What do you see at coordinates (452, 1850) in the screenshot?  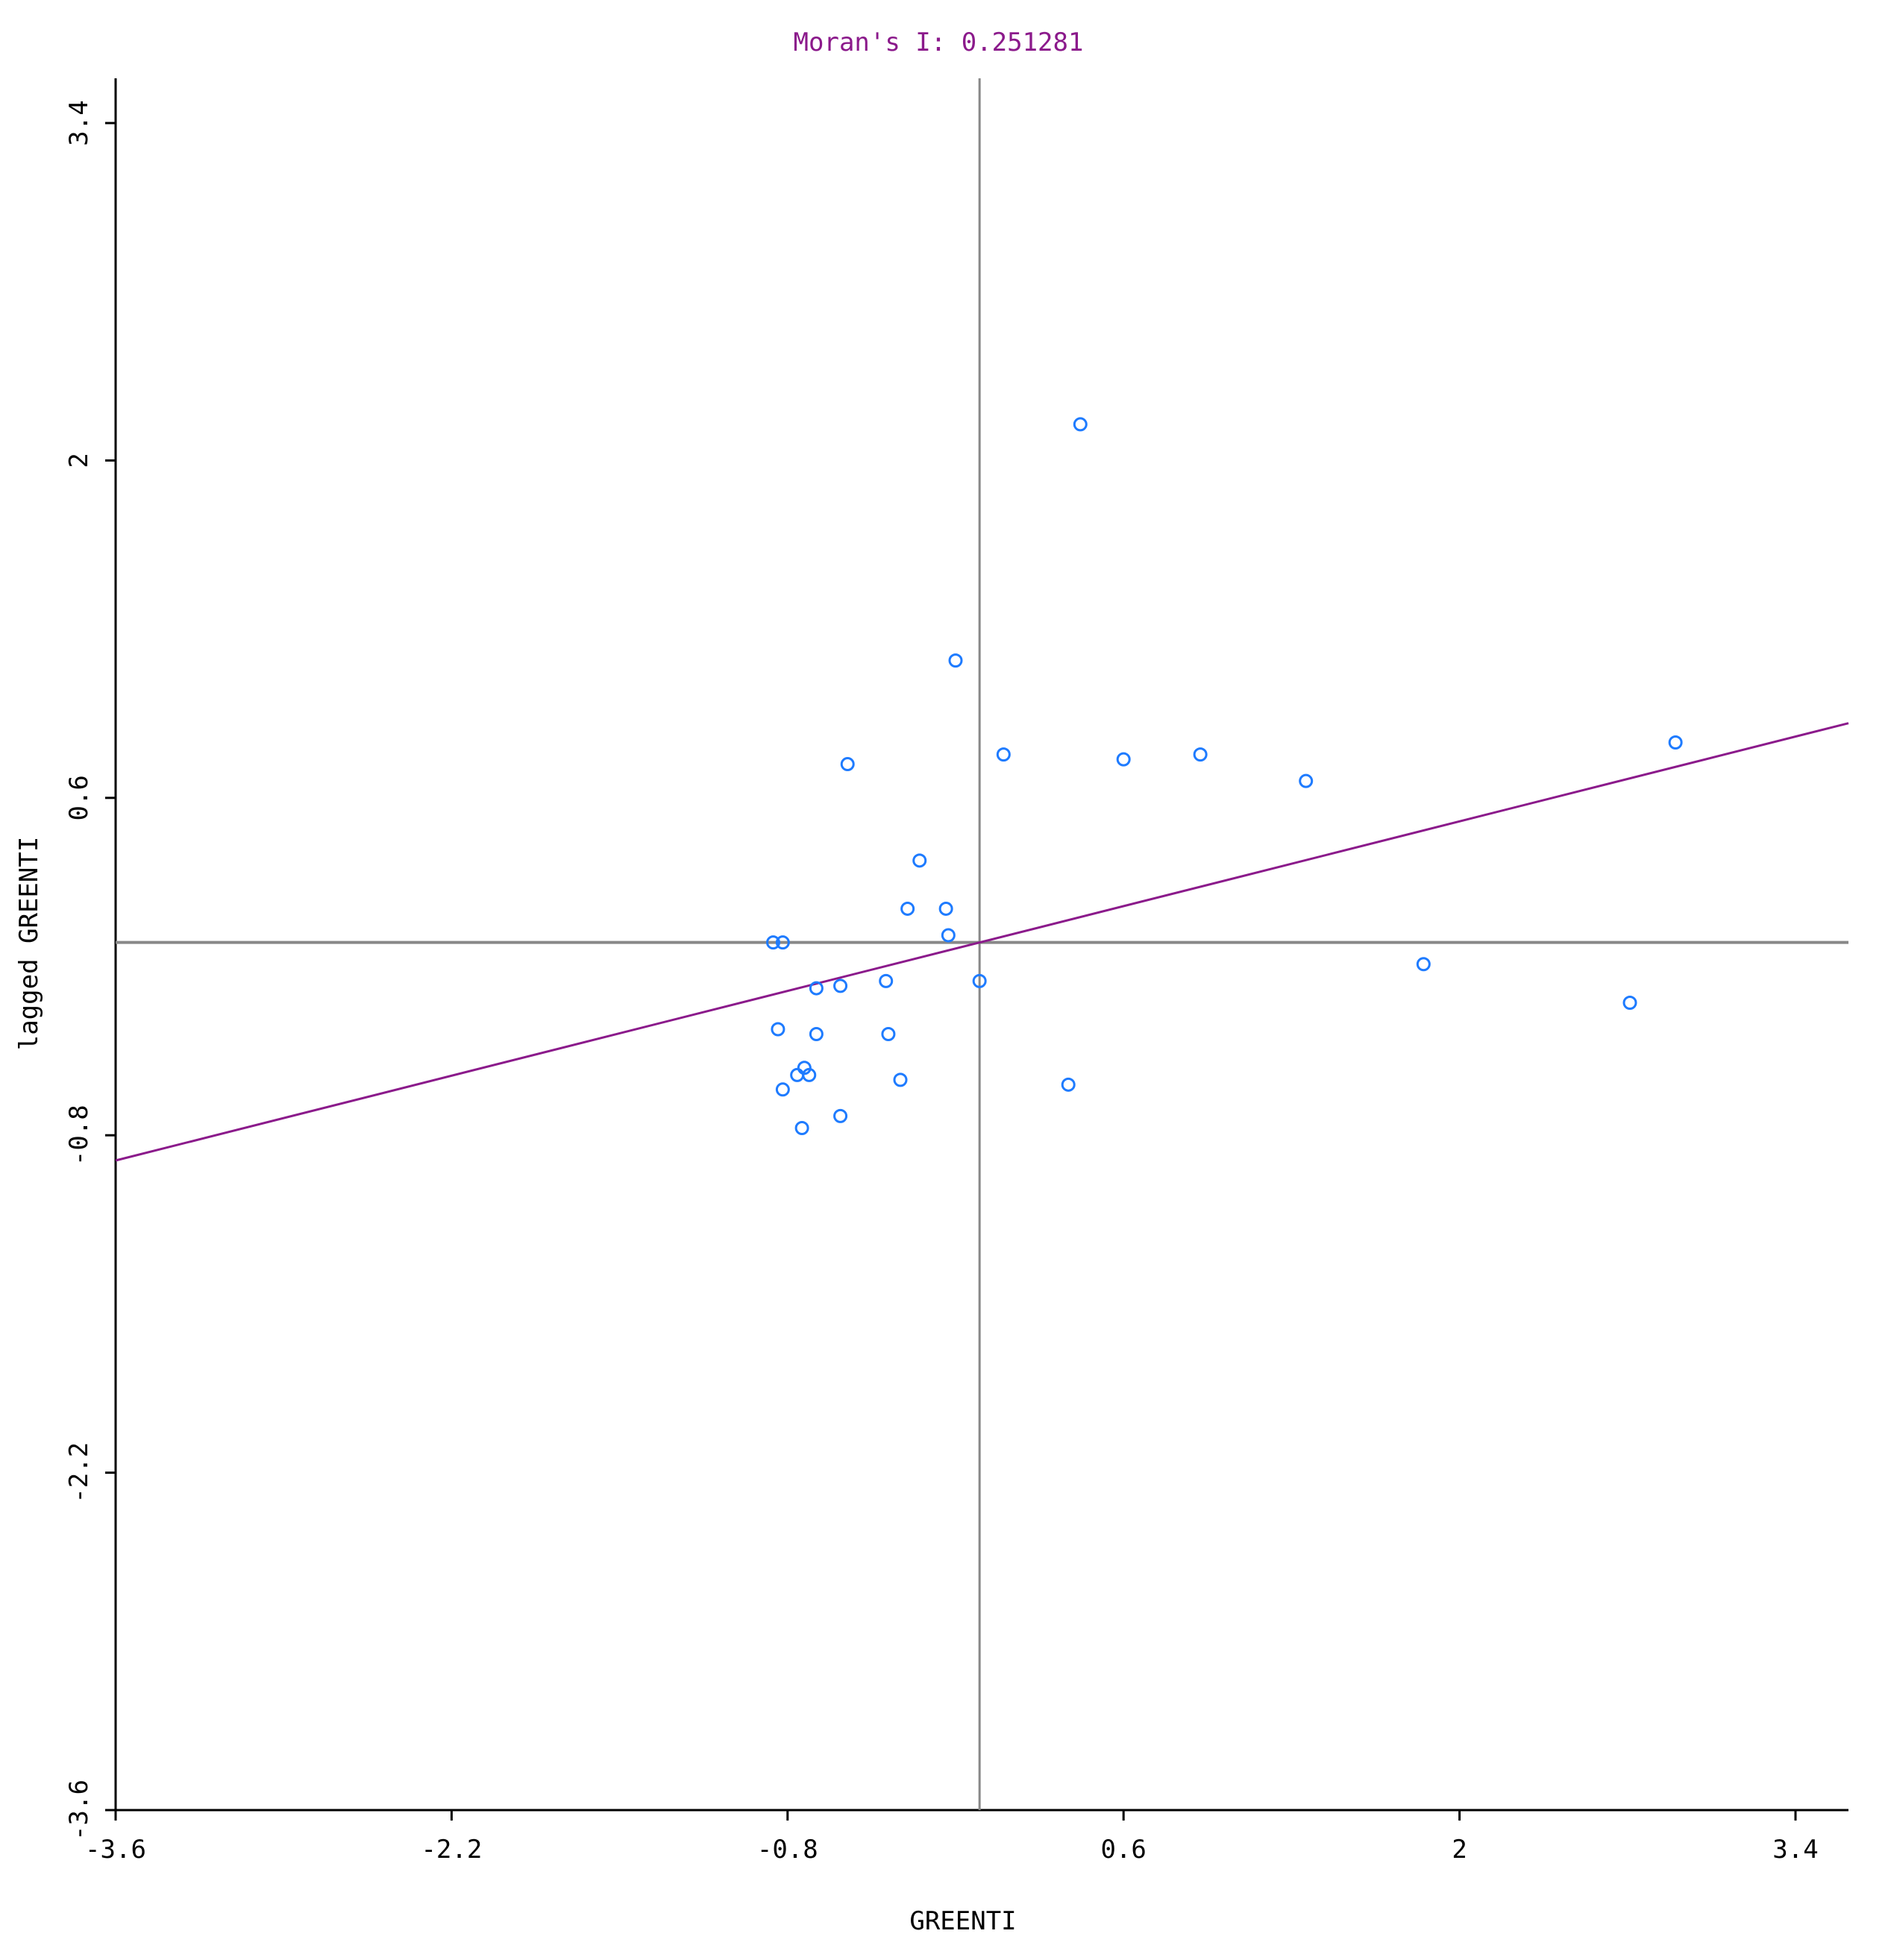 I see `x-tick-label: -2.2` at bounding box center [452, 1850].